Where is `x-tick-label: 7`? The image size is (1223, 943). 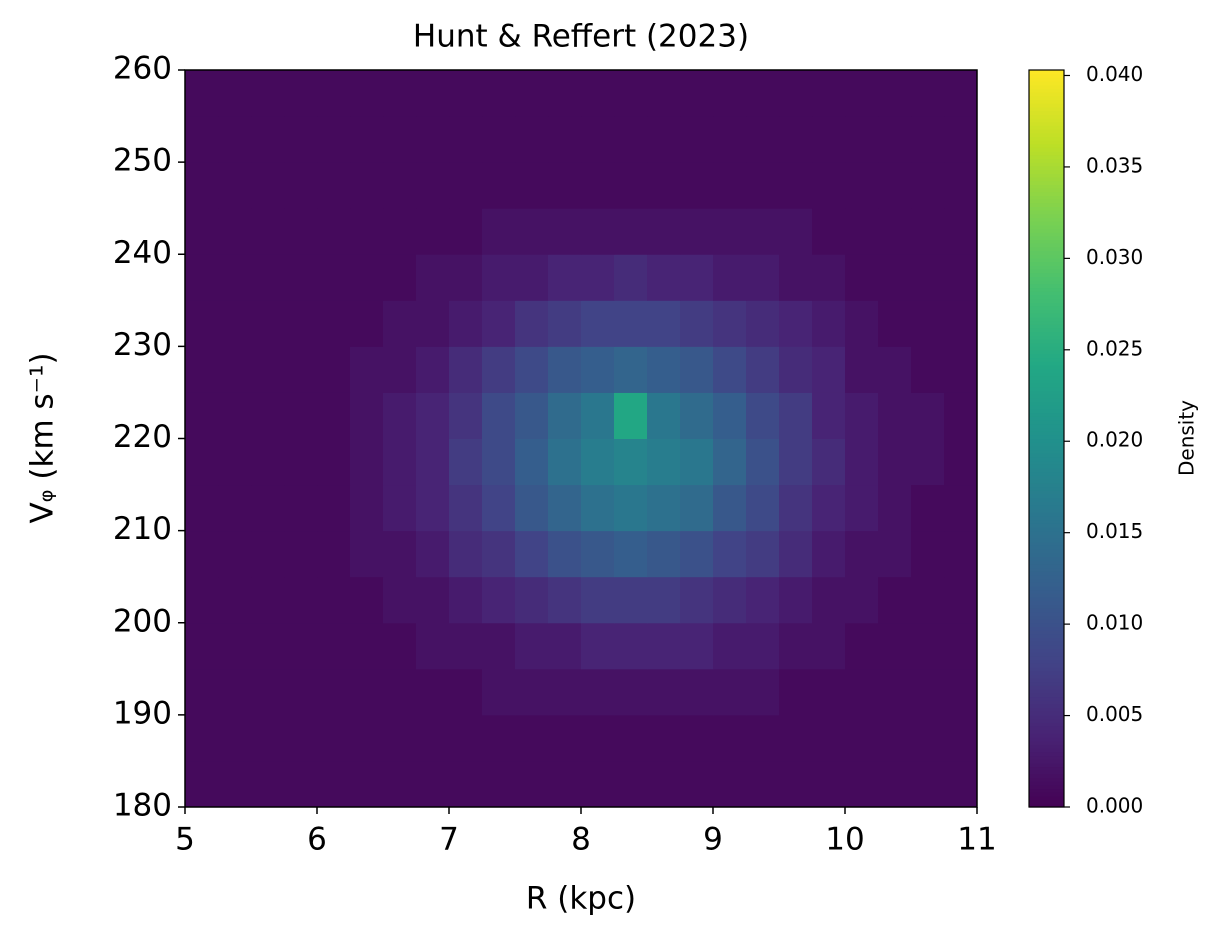 x-tick-label: 7 is located at coordinates (449, 840).